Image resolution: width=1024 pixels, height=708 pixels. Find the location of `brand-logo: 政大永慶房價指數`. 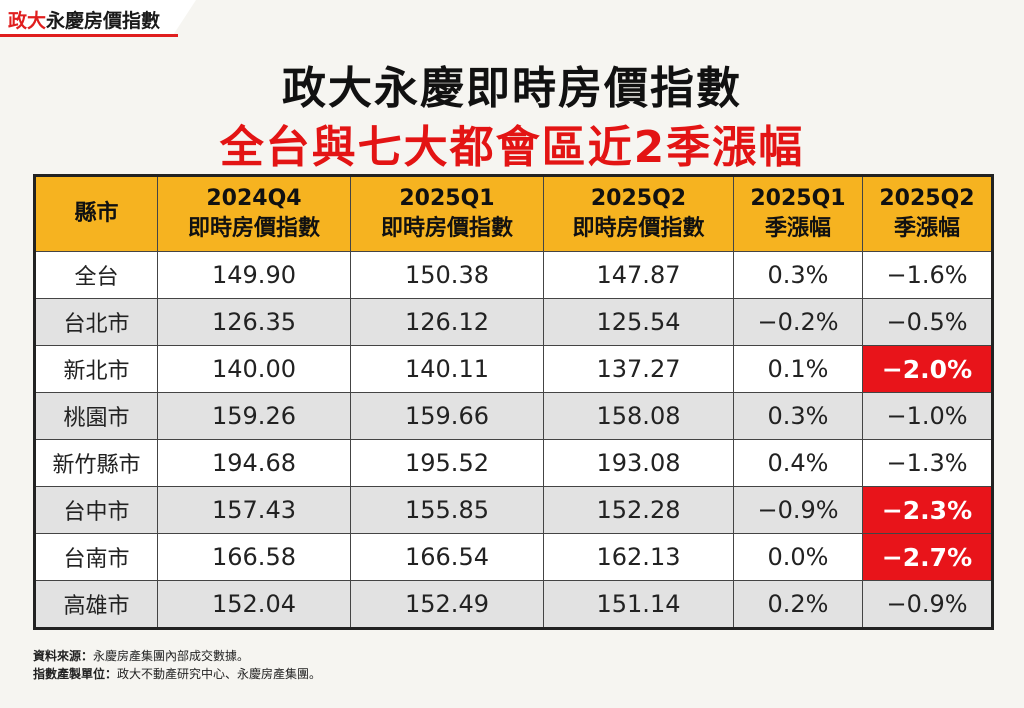

brand-logo: 政大永慶房價指數 is located at coordinates (84, 19).